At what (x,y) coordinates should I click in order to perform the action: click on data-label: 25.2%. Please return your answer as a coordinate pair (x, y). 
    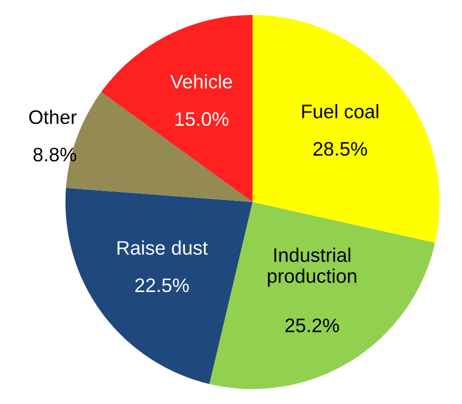
    Looking at the image, I should click on (312, 325).